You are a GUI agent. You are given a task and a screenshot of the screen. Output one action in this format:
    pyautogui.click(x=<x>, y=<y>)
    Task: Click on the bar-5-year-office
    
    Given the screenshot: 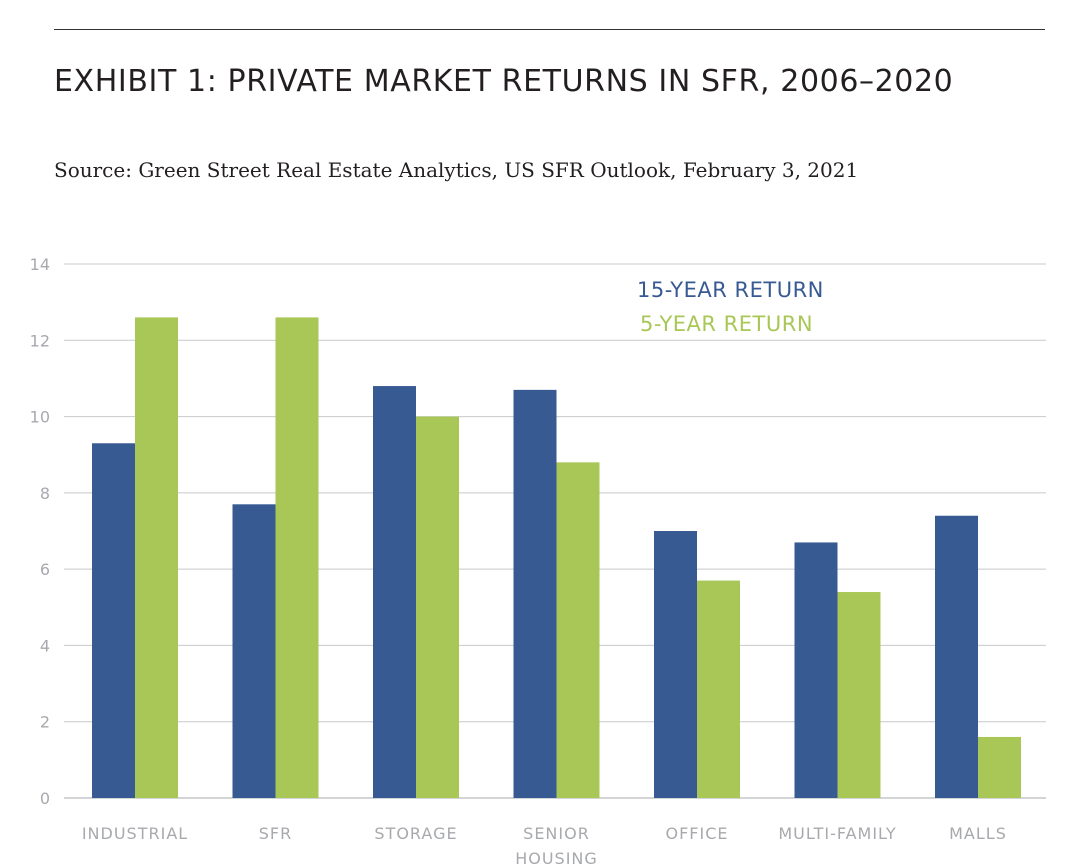 What is the action you would take?
    pyautogui.click(x=718, y=689)
    